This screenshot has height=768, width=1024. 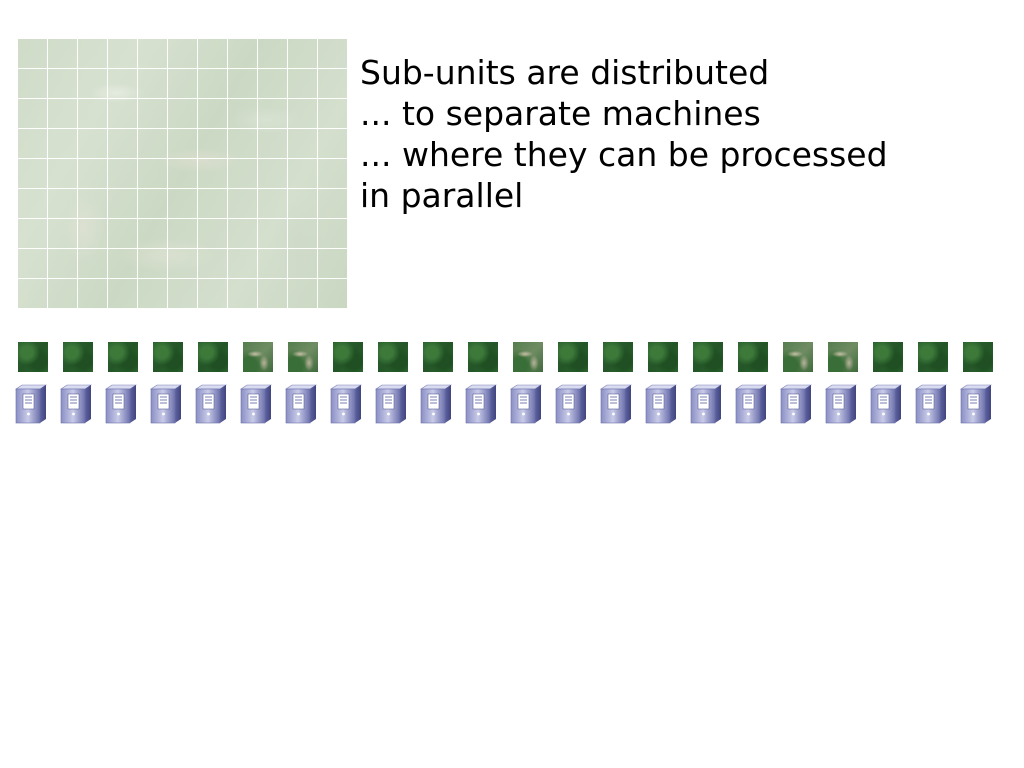 What do you see at coordinates (624, 154) in the screenshot?
I see `caption-line-3: ... where they can be processed` at bounding box center [624, 154].